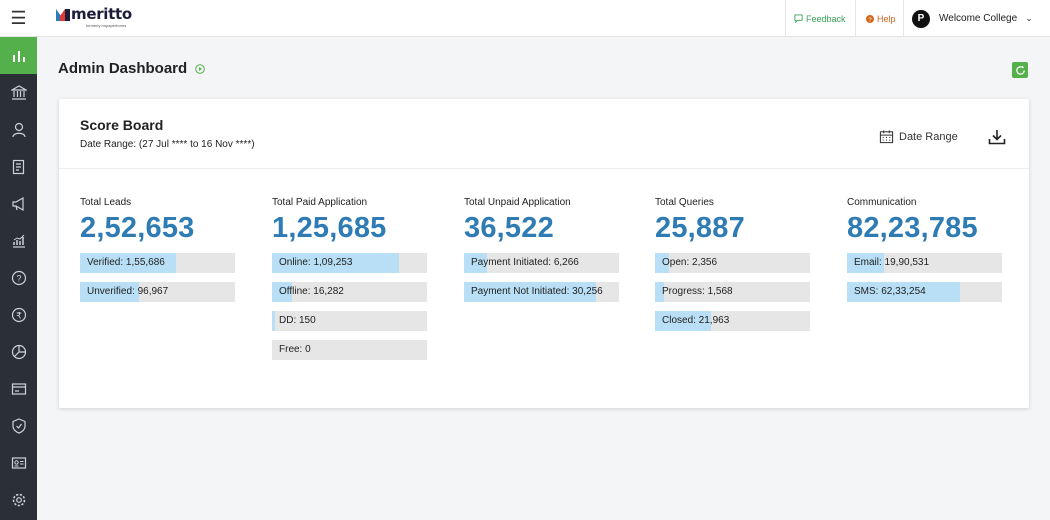 Image resolution: width=1050 pixels, height=520 pixels. I want to click on divider, so click(785, 18).